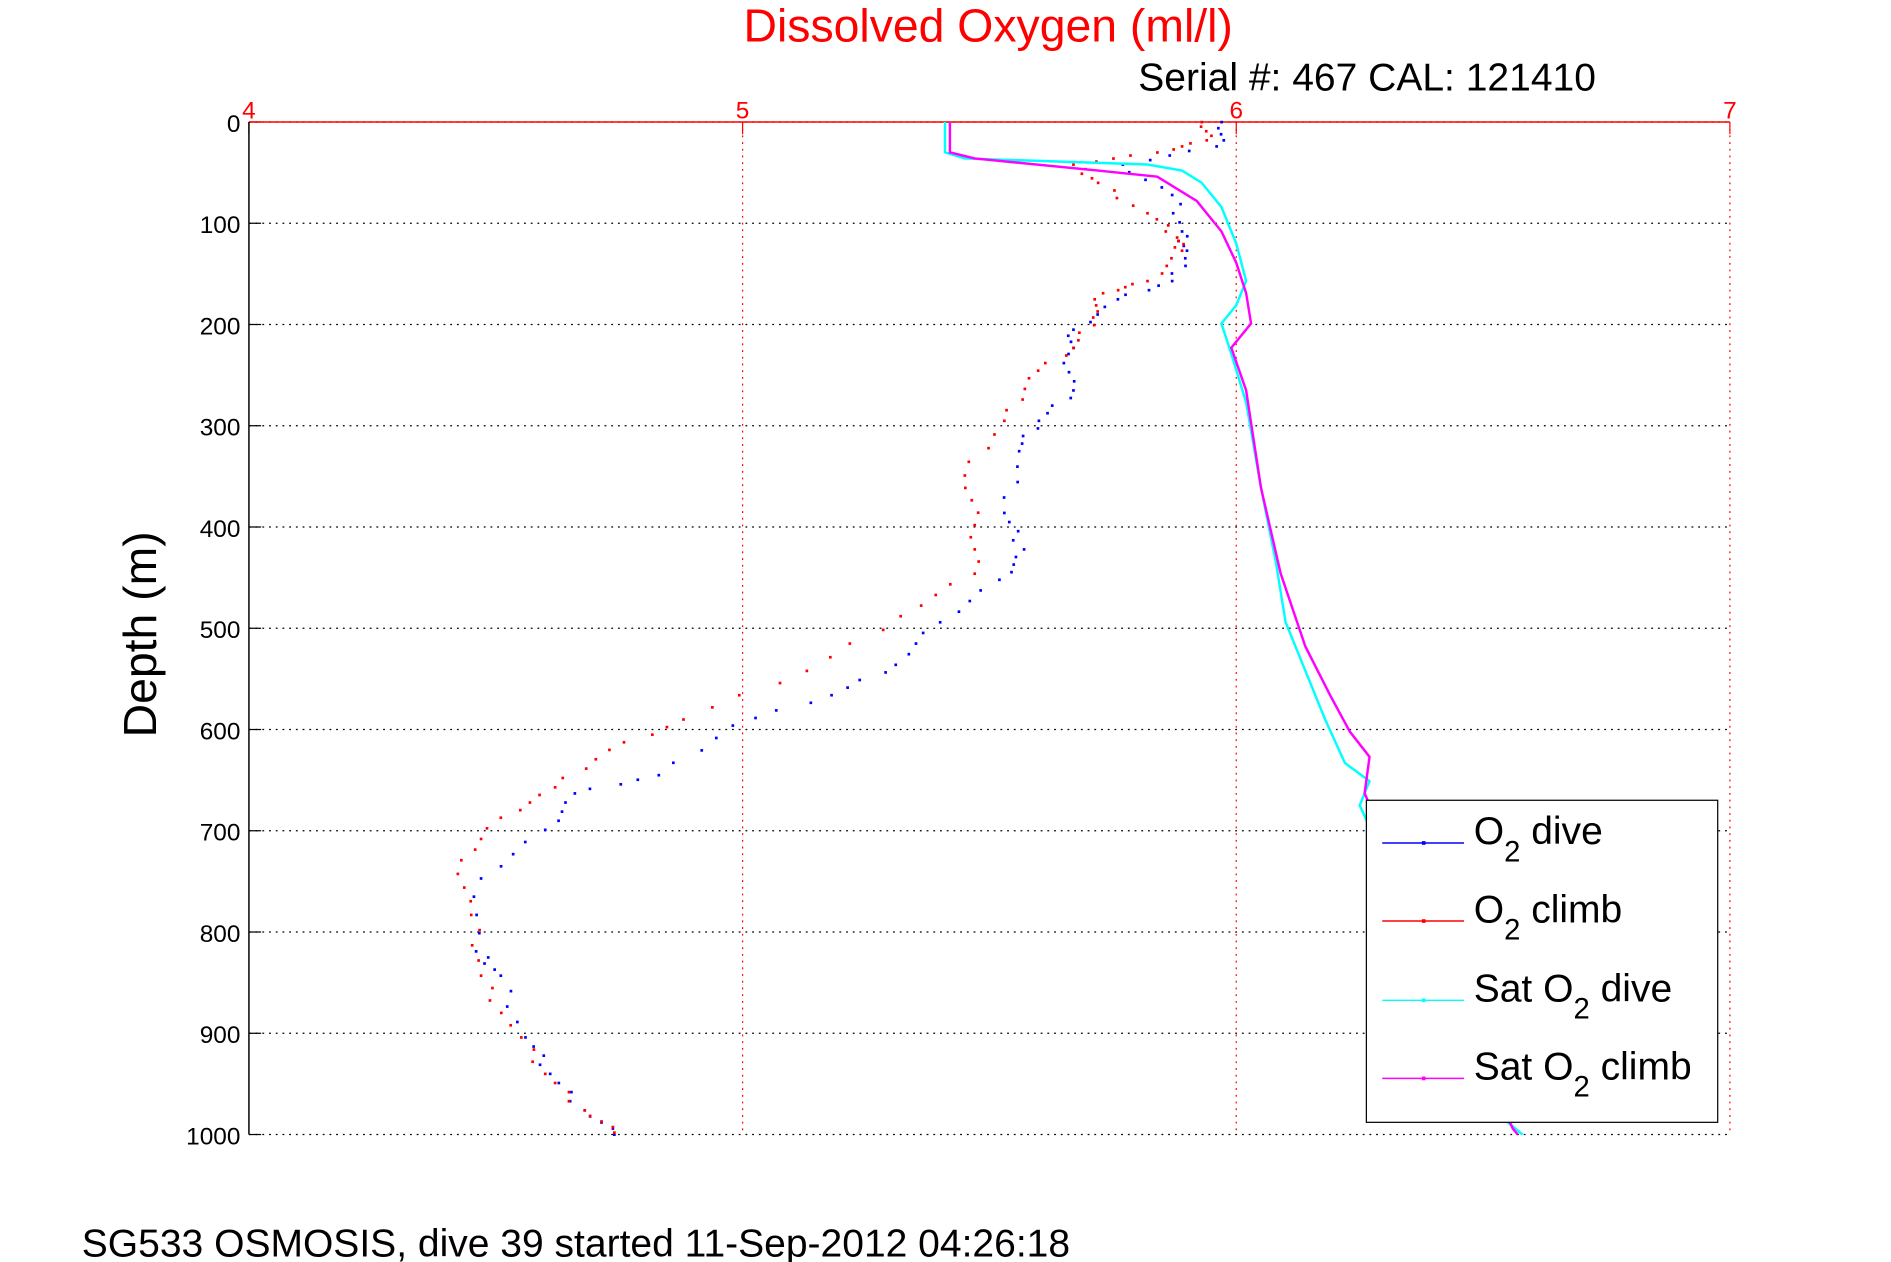 The height and width of the screenshot is (1262, 1891). What do you see at coordinates (1423, 1078) in the screenshot?
I see `legend-marker-sat-o2-climb` at bounding box center [1423, 1078].